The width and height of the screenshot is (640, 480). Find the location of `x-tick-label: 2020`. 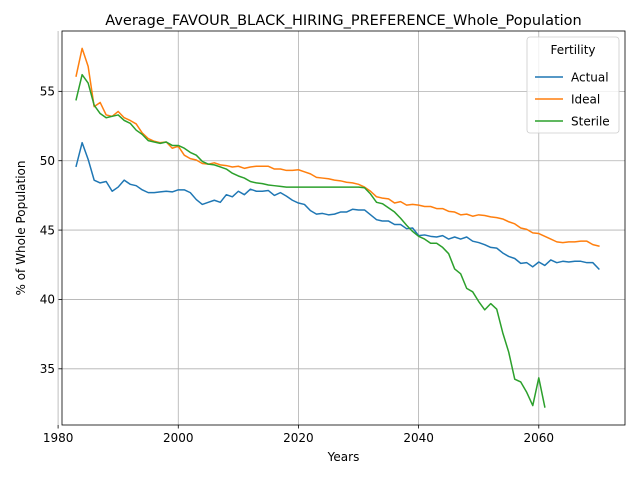

x-tick-label: 2020 is located at coordinates (298, 438).